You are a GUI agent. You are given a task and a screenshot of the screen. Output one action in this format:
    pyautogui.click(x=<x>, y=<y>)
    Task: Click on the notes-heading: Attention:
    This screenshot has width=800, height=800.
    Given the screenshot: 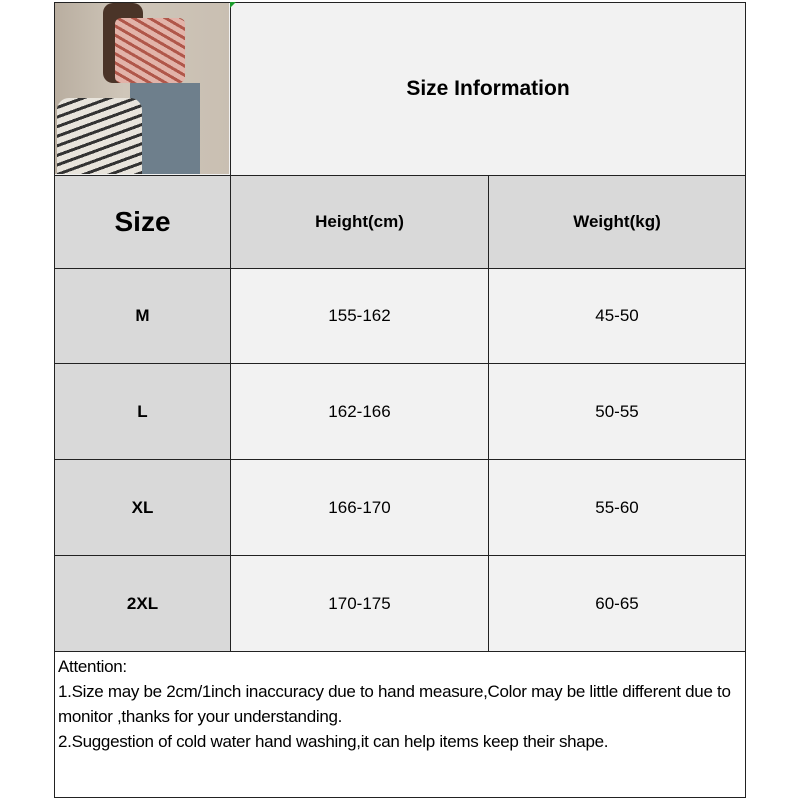 What is the action you would take?
    pyautogui.click(x=92, y=666)
    